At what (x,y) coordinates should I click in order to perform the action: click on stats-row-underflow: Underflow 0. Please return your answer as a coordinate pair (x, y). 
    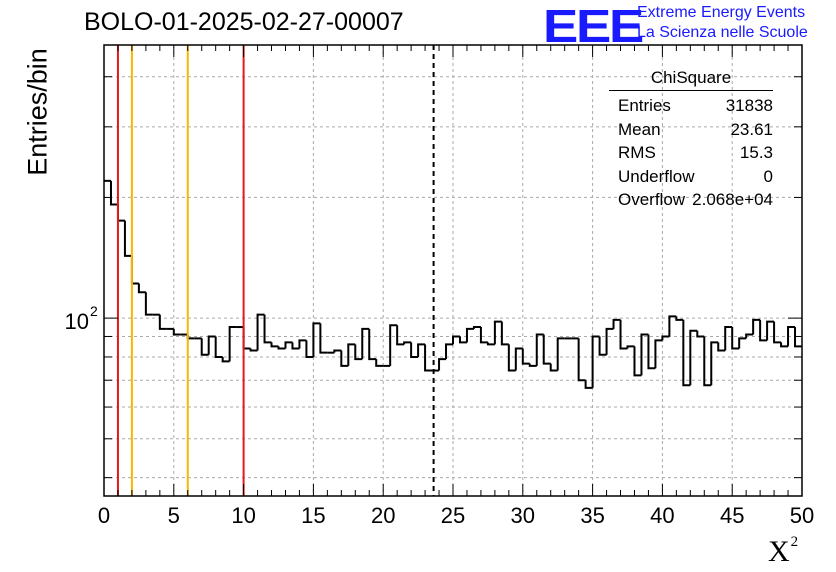
    Looking at the image, I should click on (691, 177).